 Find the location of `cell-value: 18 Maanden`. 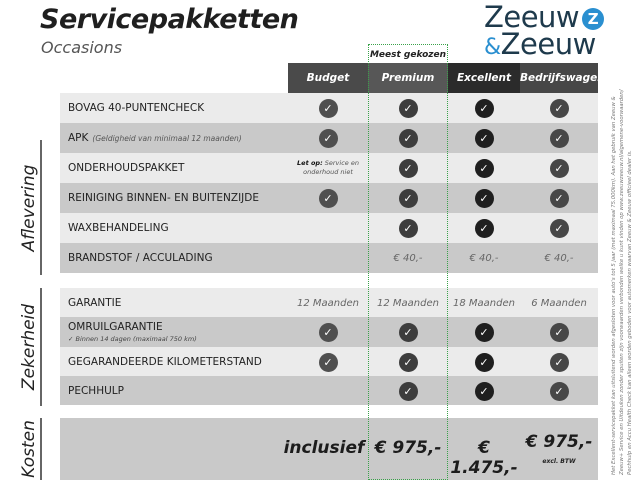

cell-value: 18 Maanden is located at coordinates (484, 303).